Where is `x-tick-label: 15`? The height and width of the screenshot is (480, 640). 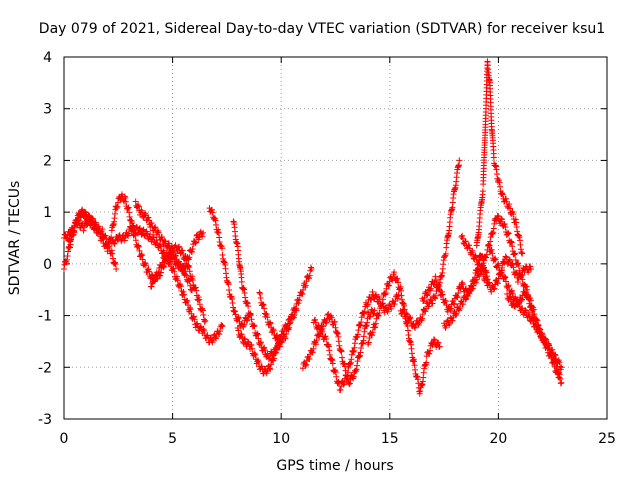 x-tick-label: 15 is located at coordinates (390, 439).